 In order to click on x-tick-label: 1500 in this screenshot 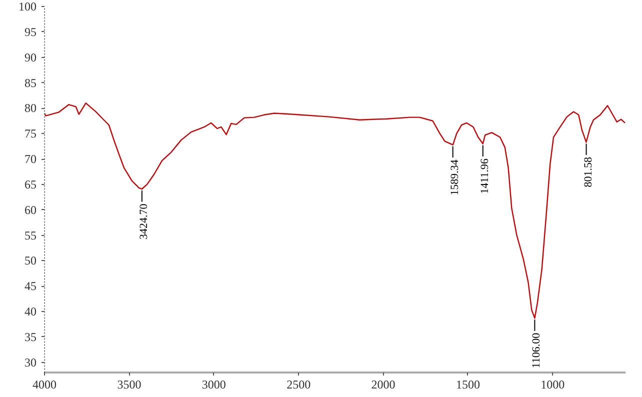, I will do `click(468, 385)`.